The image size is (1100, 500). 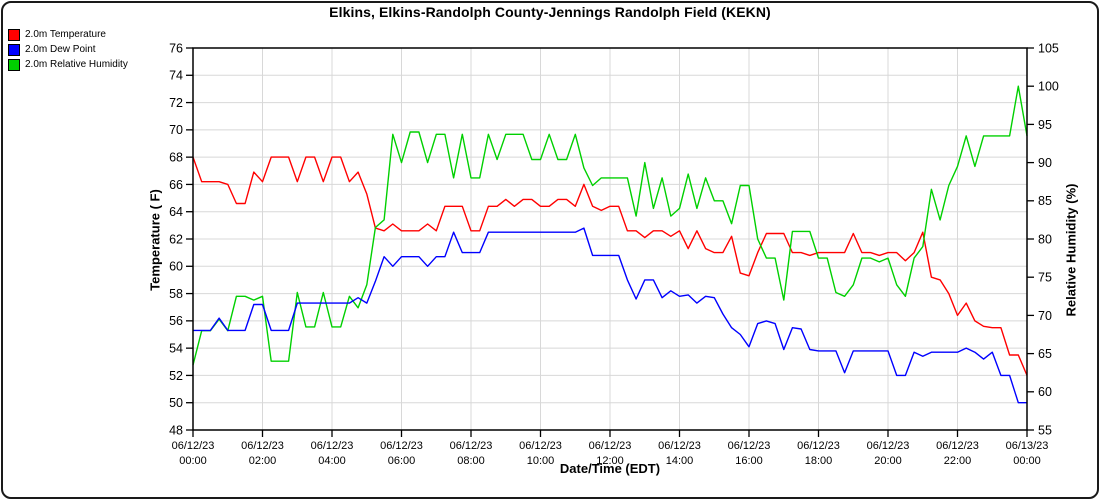 What do you see at coordinates (176, 239) in the screenshot?
I see `left-axis-tick-label: 62` at bounding box center [176, 239].